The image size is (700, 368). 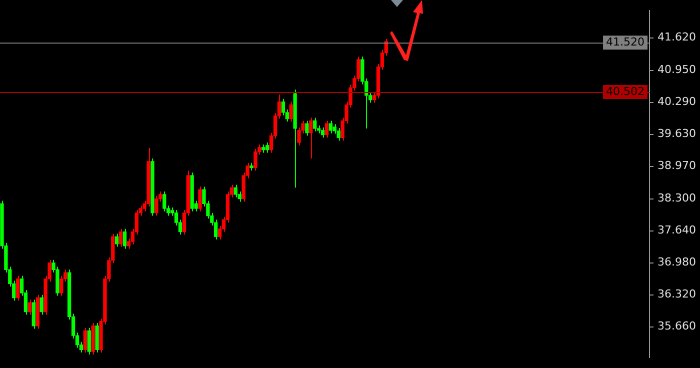 What do you see at coordinates (677, 230) in the screenshot?
I see `y-tick-label: 37.640` at bounding box center [677, 230].